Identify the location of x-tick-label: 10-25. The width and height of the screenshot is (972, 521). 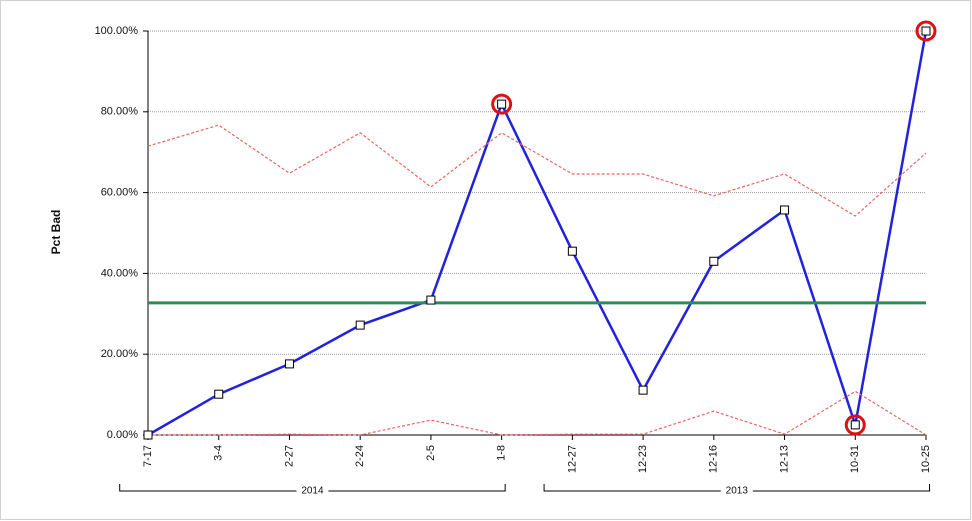
(926, 459).